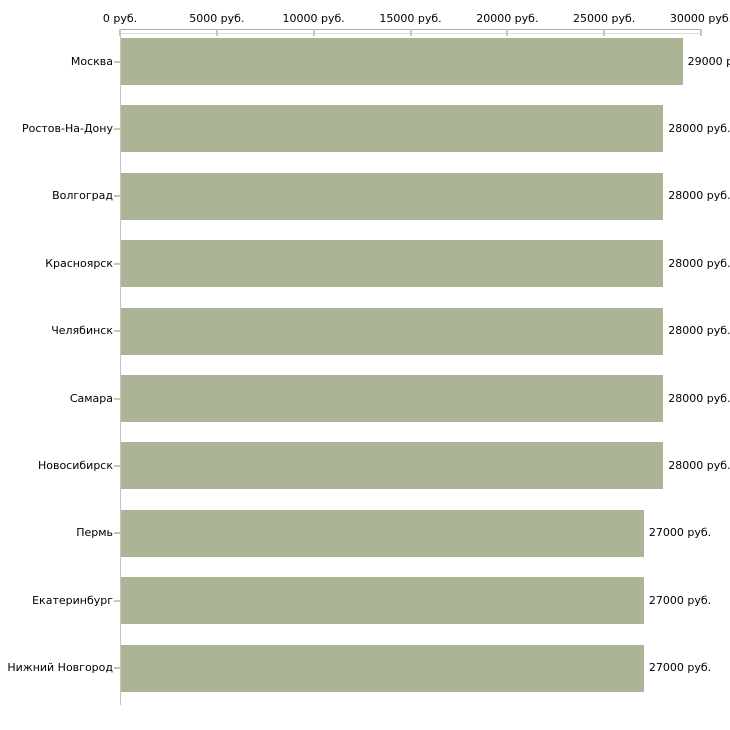 This screenshot has width=730, height=730. Describe the element at coordinates (708, 61) in the screenshot. I see `bar-value-label: 29000 руб.` at that location.